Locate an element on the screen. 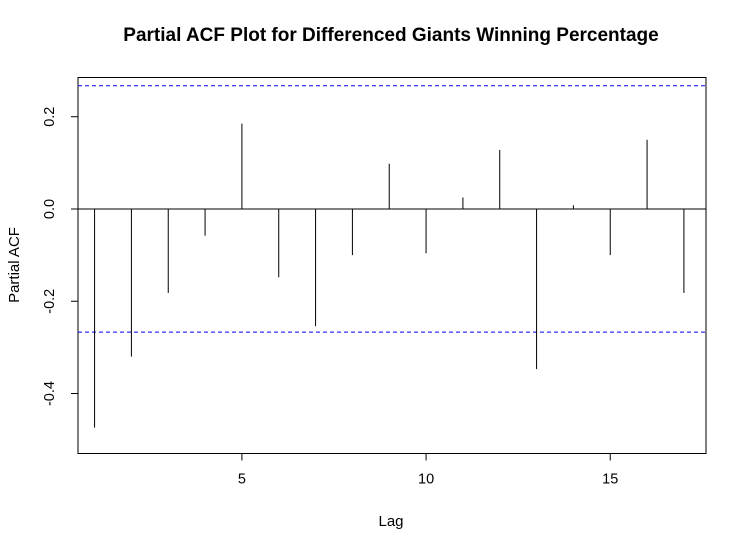  y-tick-label: -0.2 is located at coordinates (50, 301).